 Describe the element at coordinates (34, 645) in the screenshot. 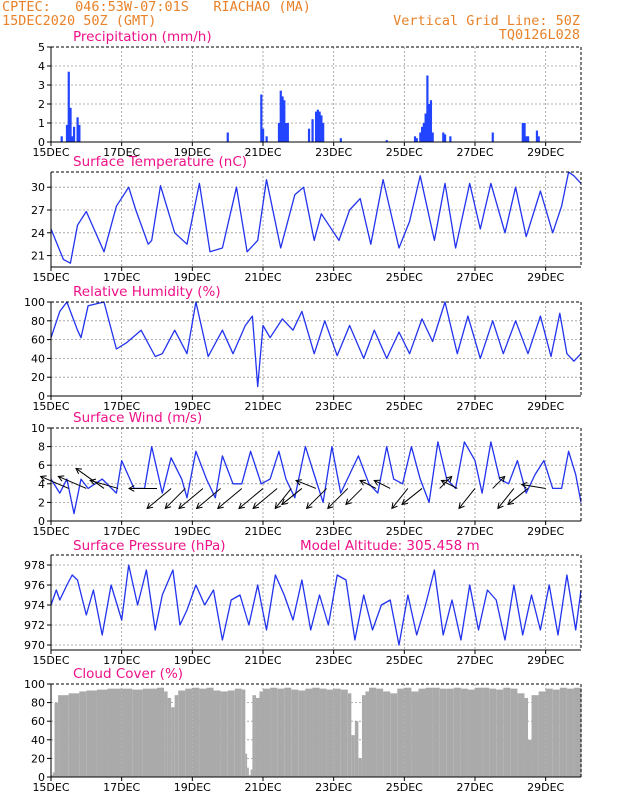

I see `y-tick-label: 970` at that location.